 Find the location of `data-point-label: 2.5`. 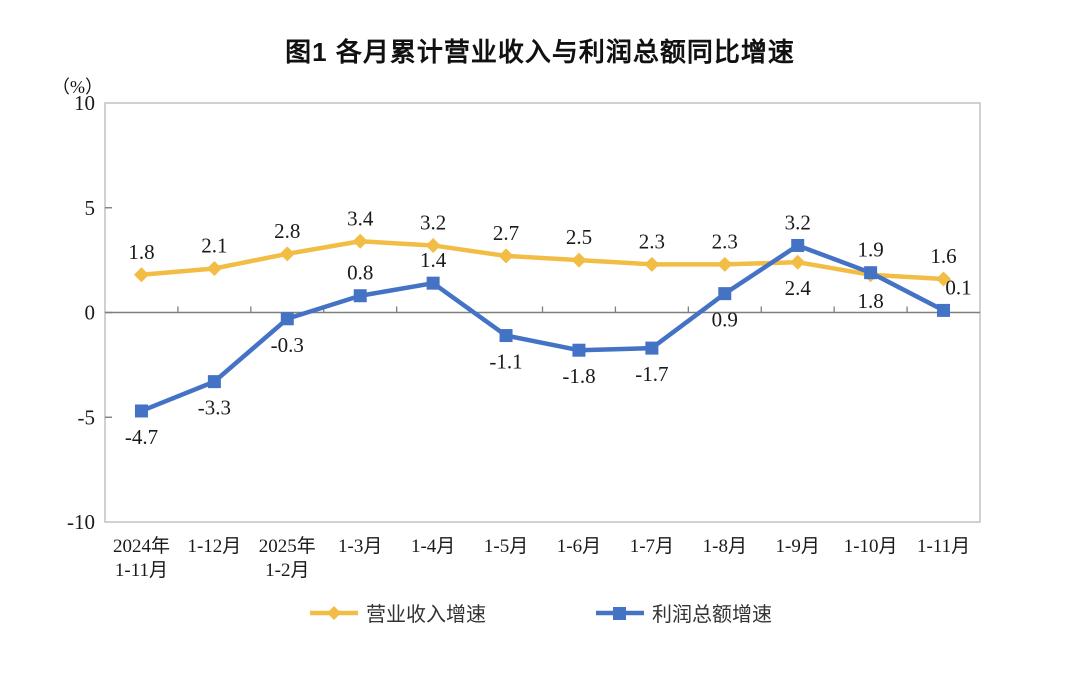

data-point-label: 2.5 is located at coordinates (579, 237).